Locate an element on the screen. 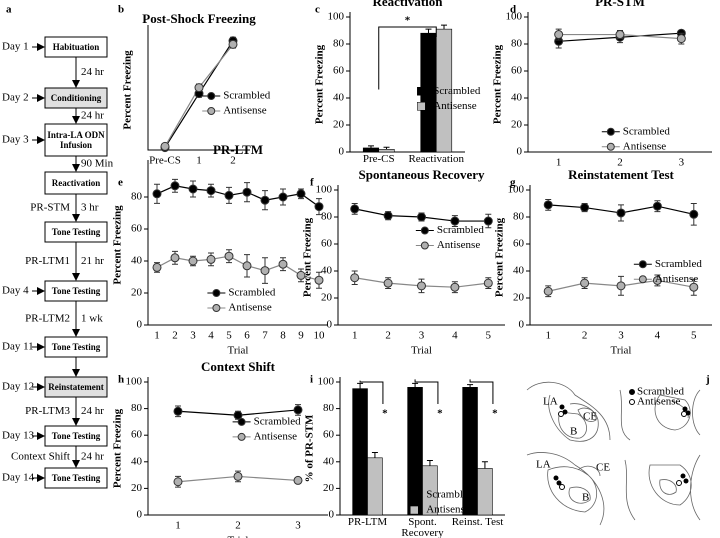 This screenshot has width=720, height=538. chart-title-box: Spontaneous Recovery is located at coordinates (421, 174).